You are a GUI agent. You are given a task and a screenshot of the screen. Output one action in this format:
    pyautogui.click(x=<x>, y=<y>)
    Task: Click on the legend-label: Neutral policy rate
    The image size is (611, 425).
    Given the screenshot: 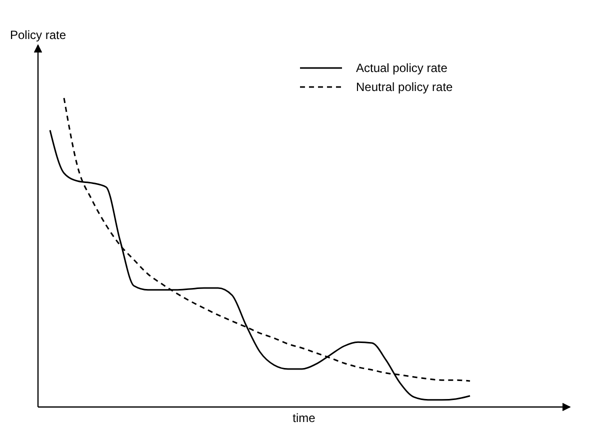 What is the action you would take?
    pyautogui.click(x=405, y=87)
    